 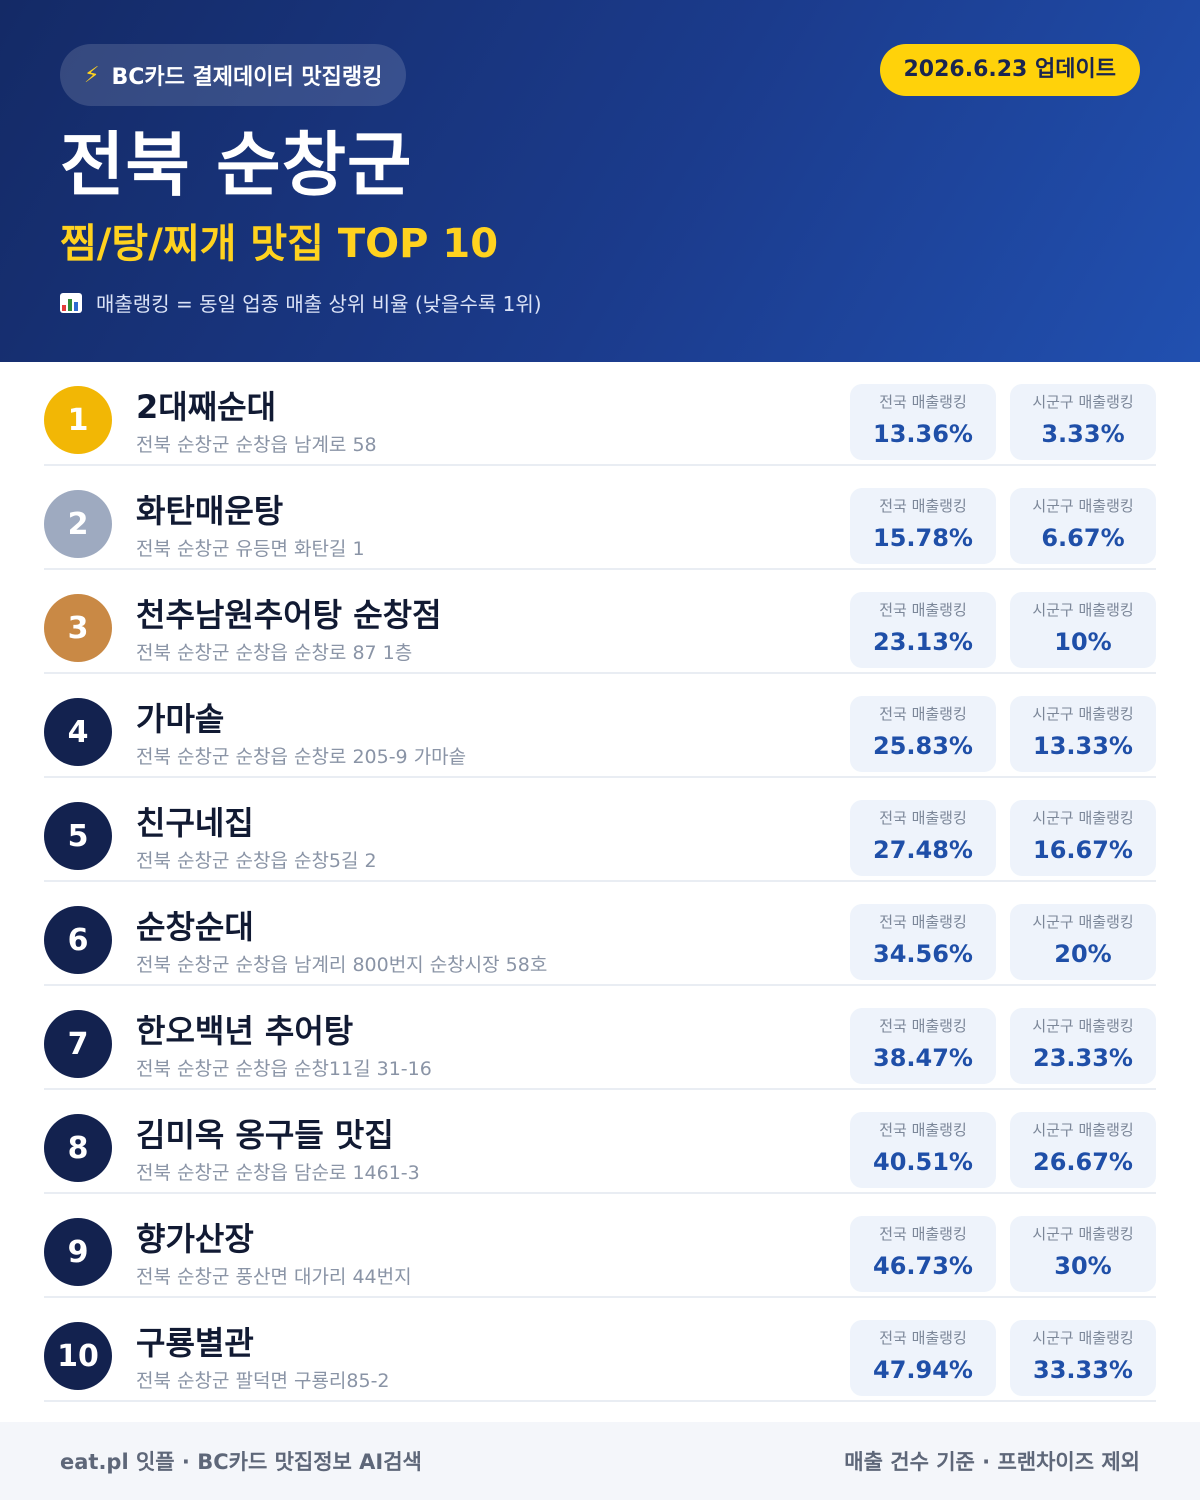 I want to click on local-ranking-value: 13.33%, so click(x=1083, y=746).